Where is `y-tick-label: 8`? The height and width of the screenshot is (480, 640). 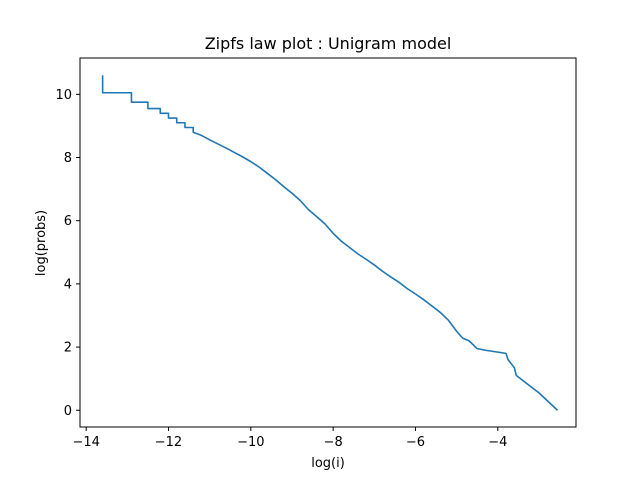 y-tick-label: 8 is located at coordinates (68, 158).